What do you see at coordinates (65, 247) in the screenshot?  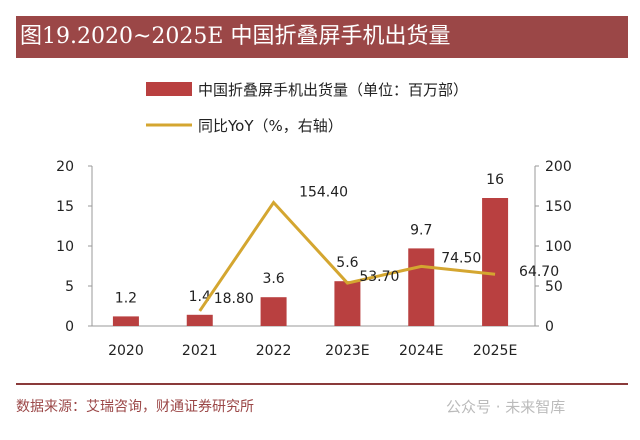 I see `left-tick-label: 10` at bounding box center [65, 247].